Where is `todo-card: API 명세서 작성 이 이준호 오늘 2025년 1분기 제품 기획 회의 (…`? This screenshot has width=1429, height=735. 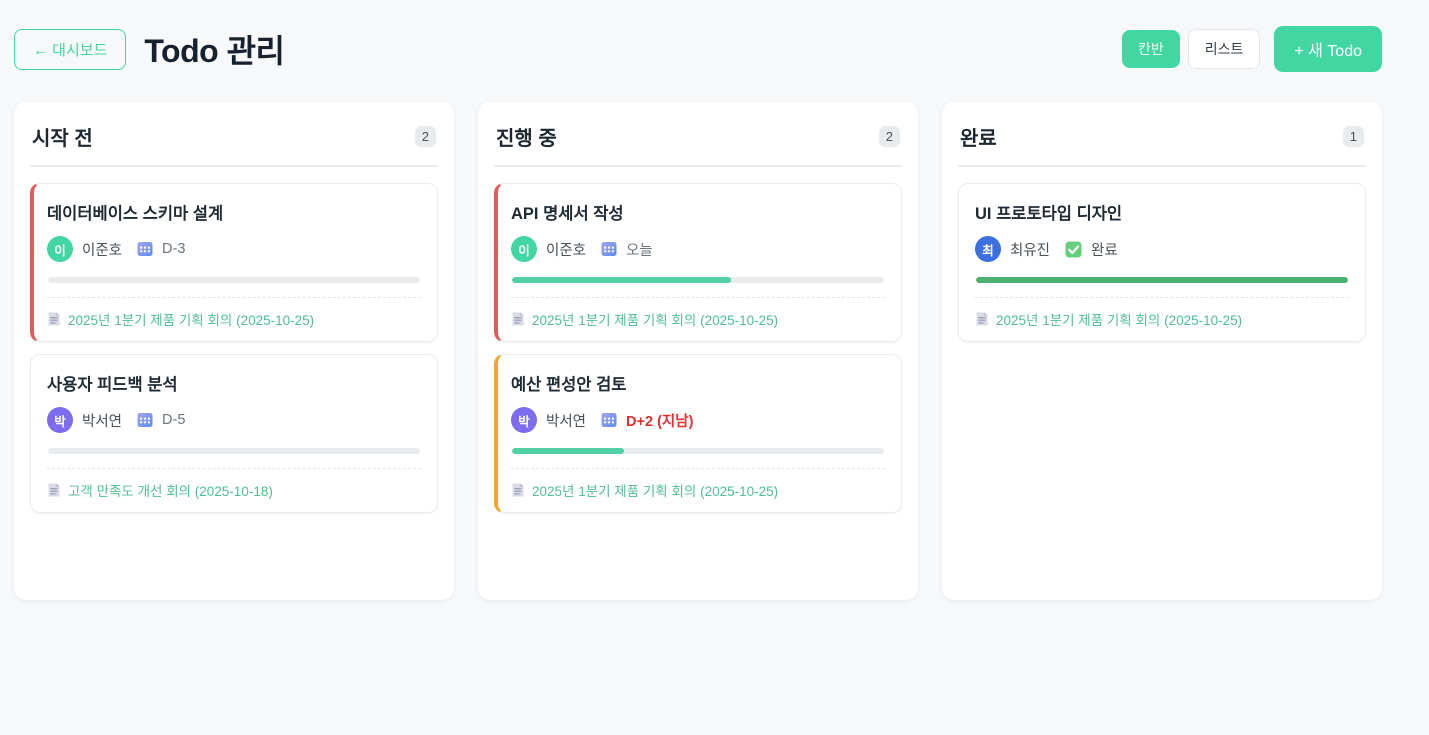 todo-card: API 명세서 작성 이 이준호 오늘 2025년 1분기 제품 기획 회의 (… is located at coordinates (698, 262).